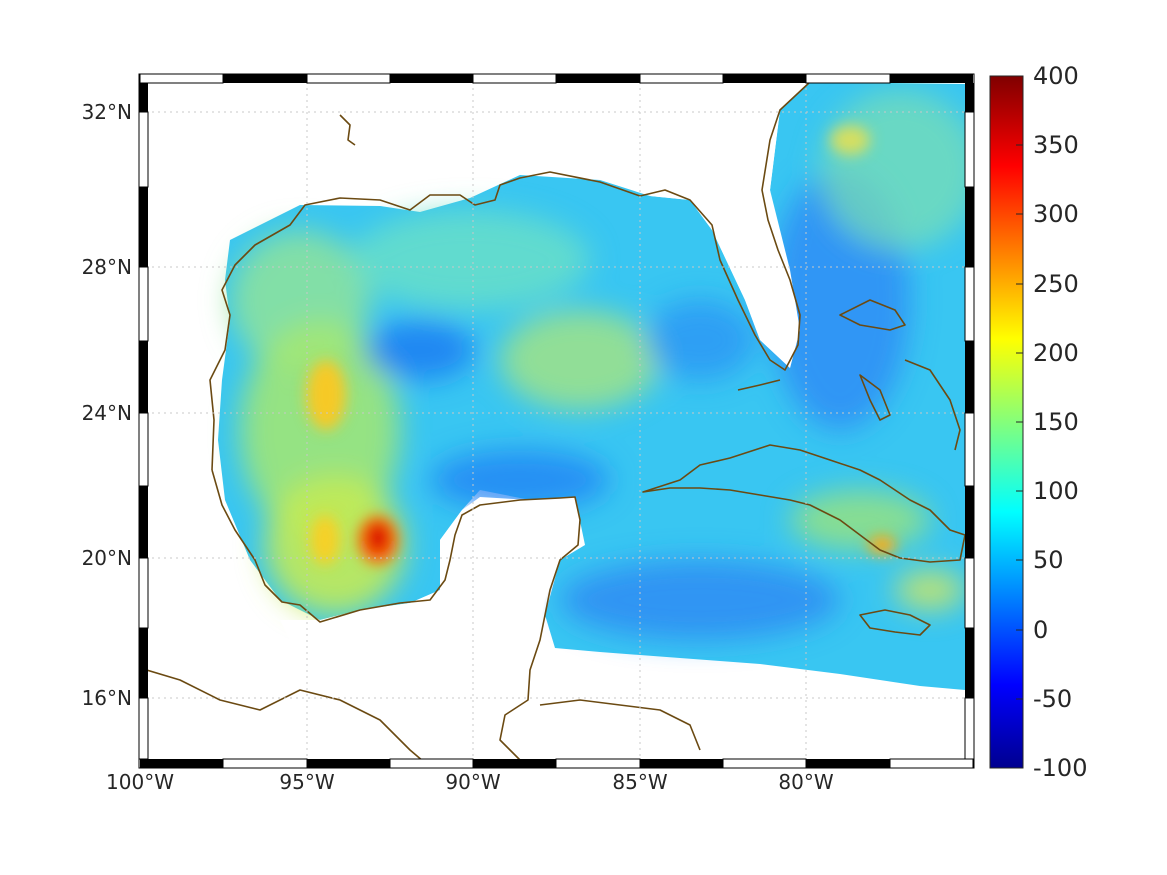  I want to click on colorbar-tick-label: 300, so click(1056, 214).